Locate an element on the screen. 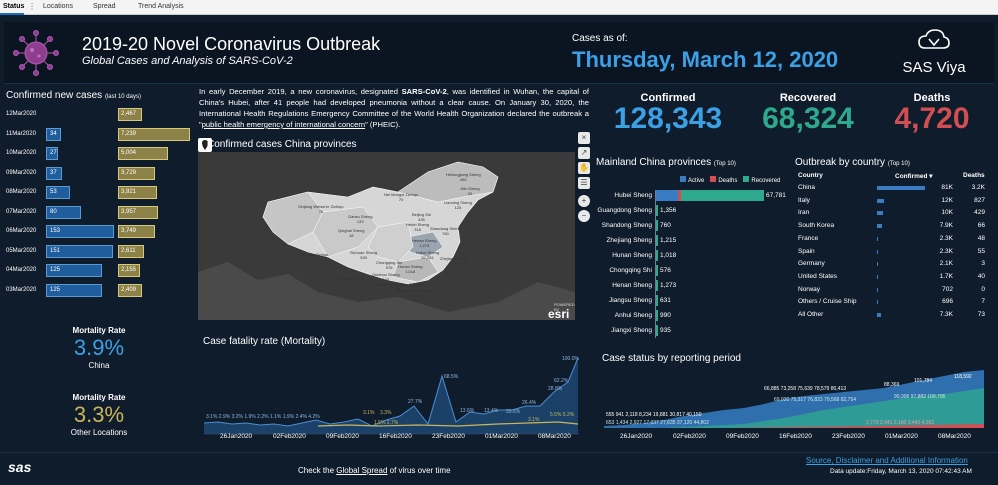 This screenshot has width=998, height=485. map-province-label: Shandong Sheng 760 is located at coordinates (445, 231).